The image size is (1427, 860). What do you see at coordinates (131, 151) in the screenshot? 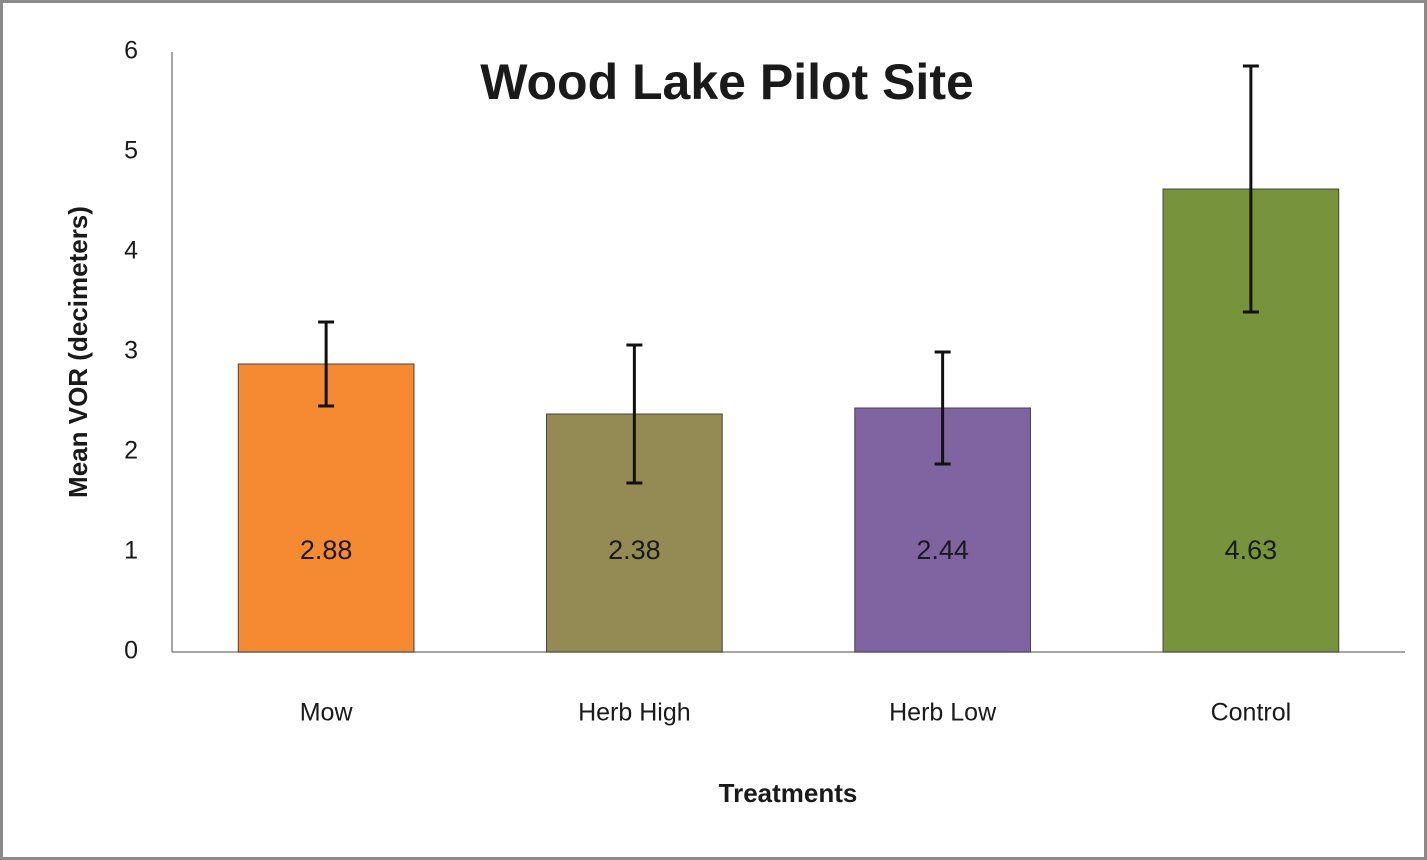
I see `y-tick-label: 5` at bounding box center [131, 151].